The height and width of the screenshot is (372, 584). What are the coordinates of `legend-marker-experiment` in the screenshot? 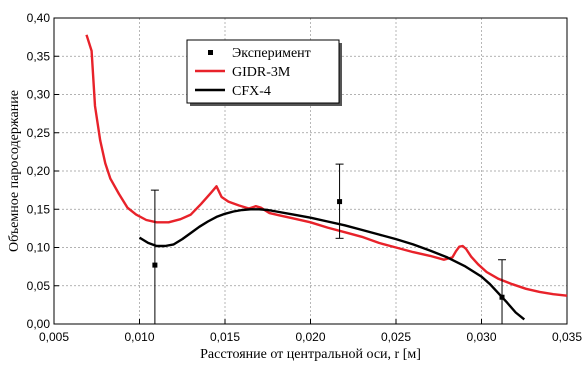 It's located at (210, 52).